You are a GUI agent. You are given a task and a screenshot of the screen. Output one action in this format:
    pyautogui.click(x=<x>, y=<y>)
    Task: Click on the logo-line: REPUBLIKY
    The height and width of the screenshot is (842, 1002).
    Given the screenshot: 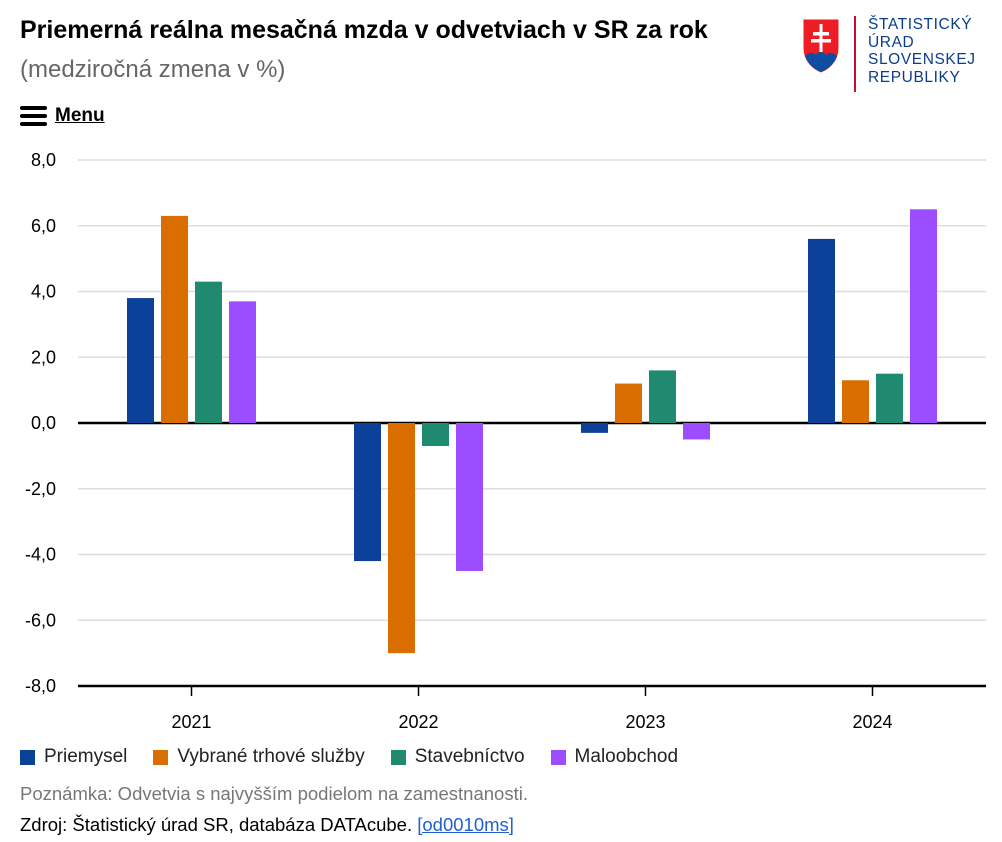 What is the action you would take?
    pyautogui.click(x=914, y=77)
    